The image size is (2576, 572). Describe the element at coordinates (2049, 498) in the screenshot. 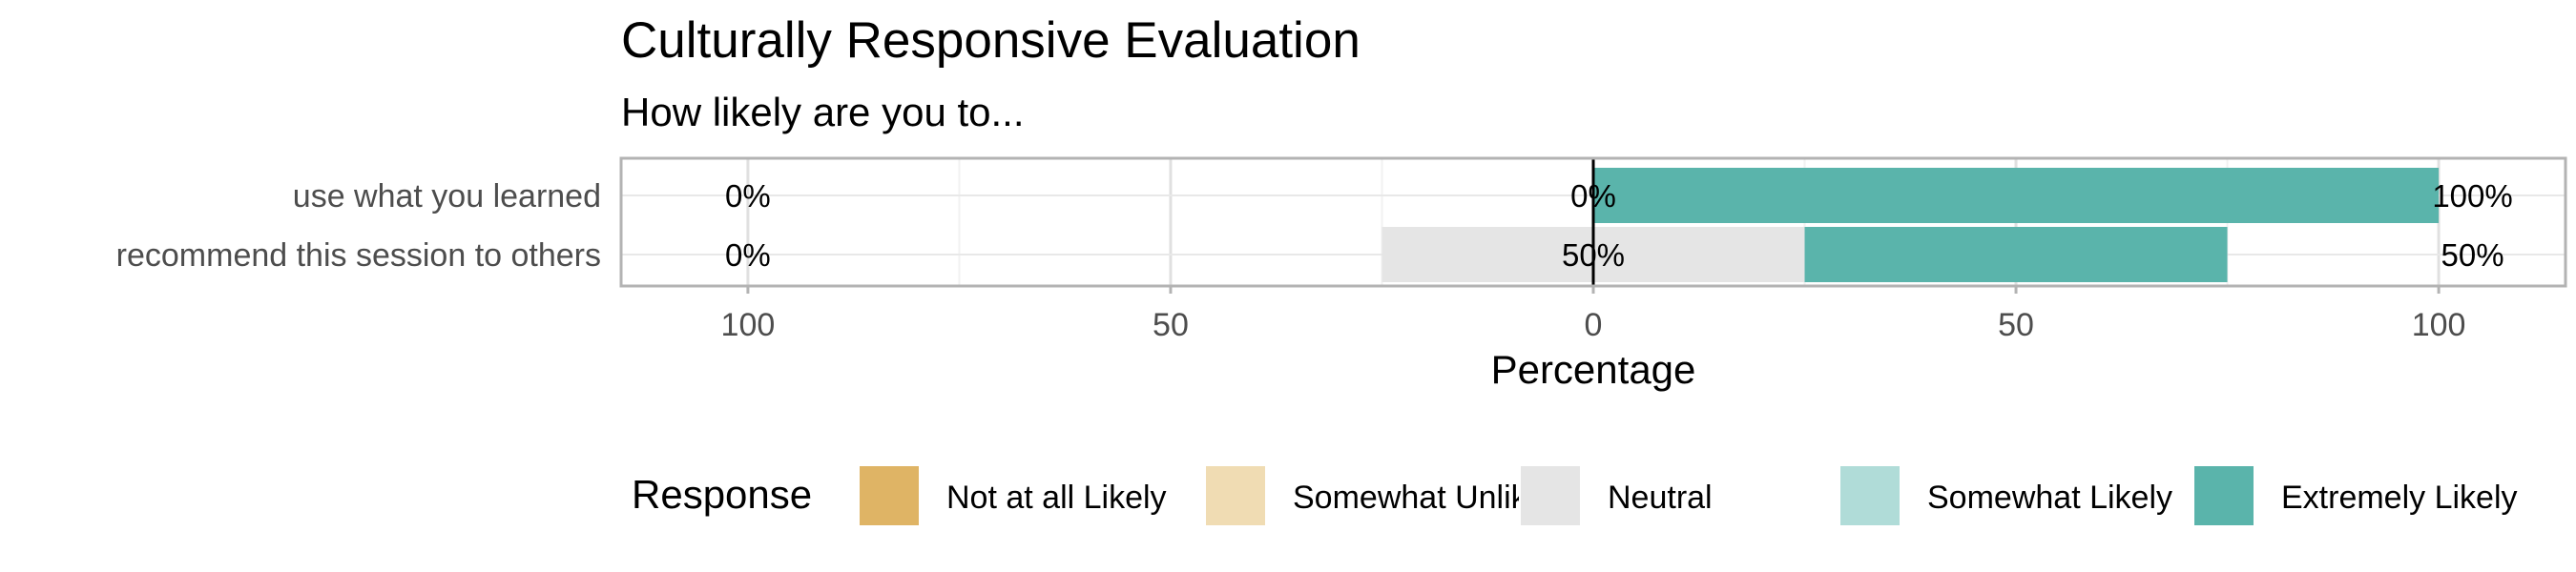

I see `legend-label: Somewhat Likely` at that location.